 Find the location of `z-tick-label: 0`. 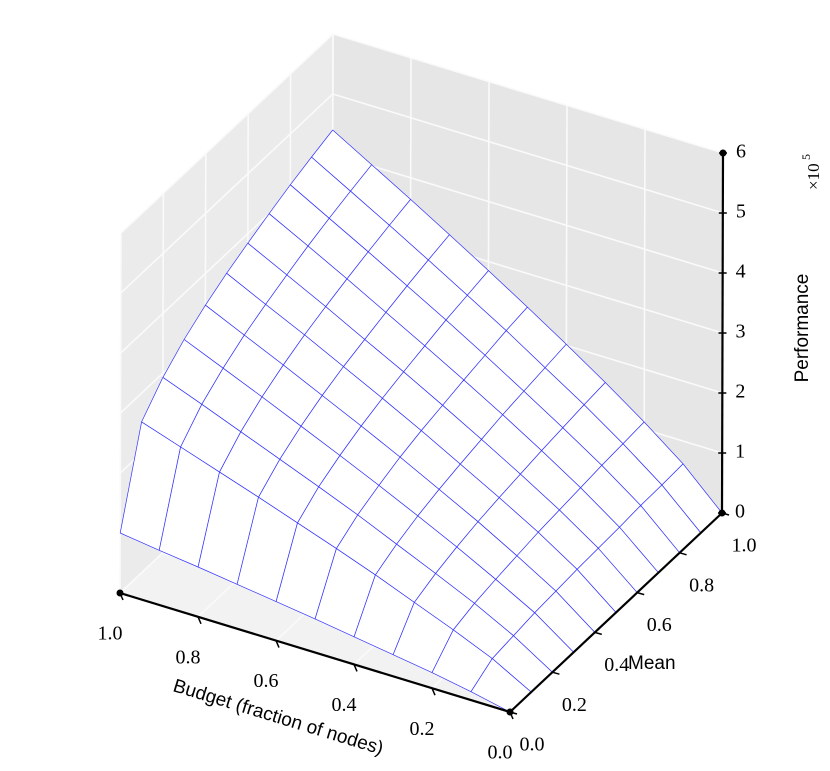

z-tick-label: 0 is located at coordinates (740, 512).